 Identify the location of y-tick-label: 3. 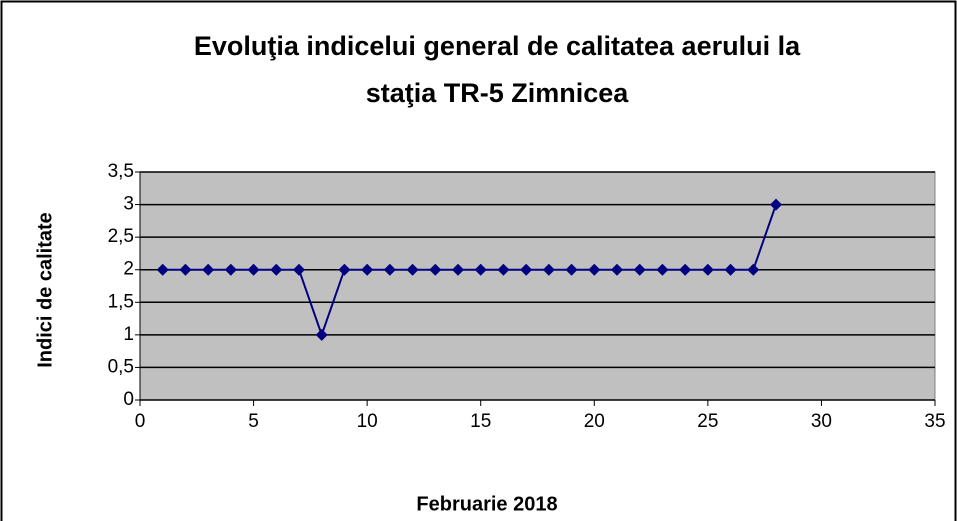
(128, 204).